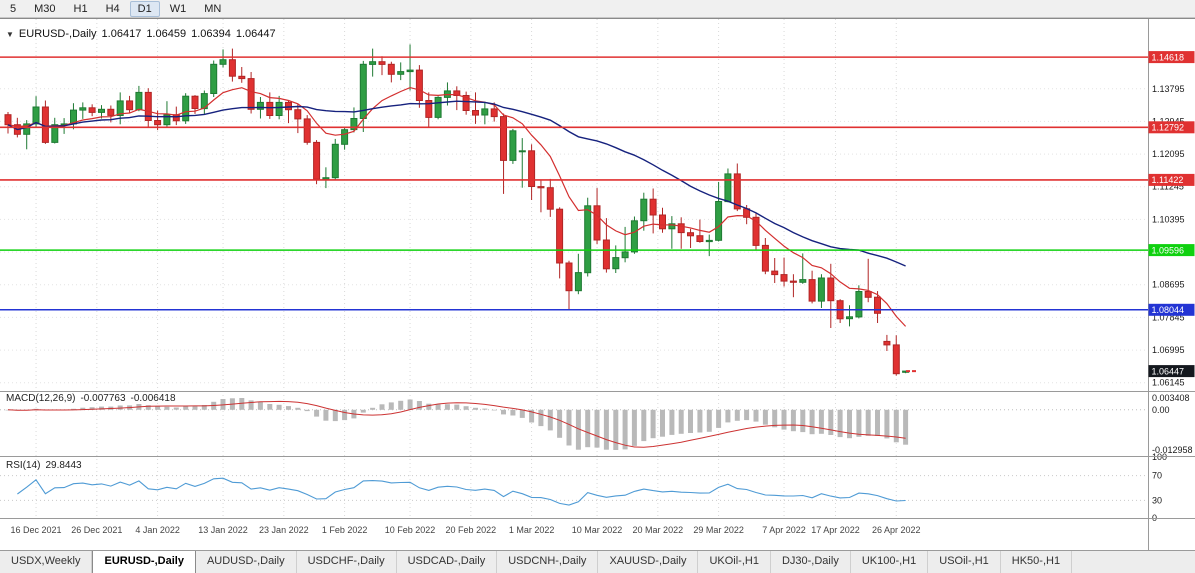  What do you see at coordinates (447, 562) in the screenshot?
I see `chart-tab-usdcaddaily: USDCAD-,Daily` at bounding box center [447, 562].